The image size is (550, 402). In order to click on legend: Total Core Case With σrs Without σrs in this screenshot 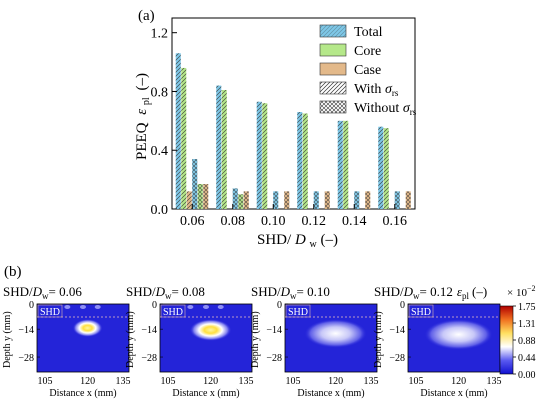, I will do `click(368, 70)`.